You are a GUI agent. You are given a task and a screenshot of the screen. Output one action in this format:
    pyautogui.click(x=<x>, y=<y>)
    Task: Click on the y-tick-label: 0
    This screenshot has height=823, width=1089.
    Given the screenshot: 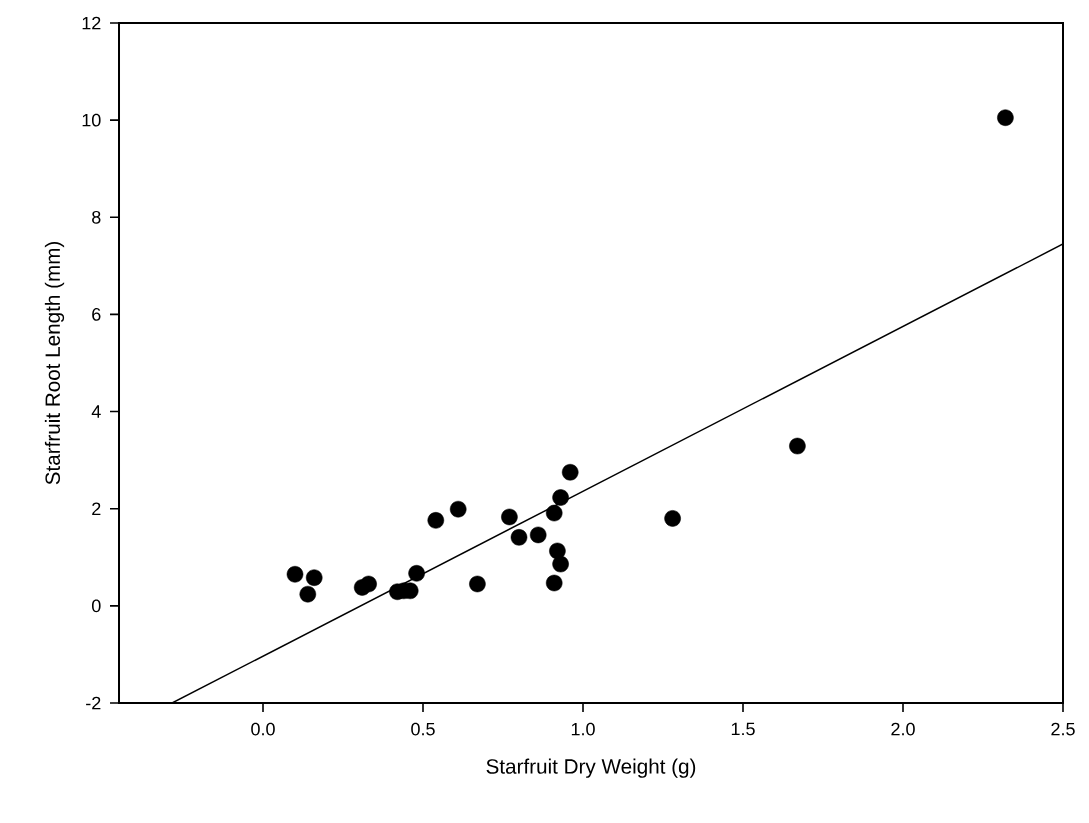 What is the action you would take?
    pyautogui.click(x=96, y=606)
    